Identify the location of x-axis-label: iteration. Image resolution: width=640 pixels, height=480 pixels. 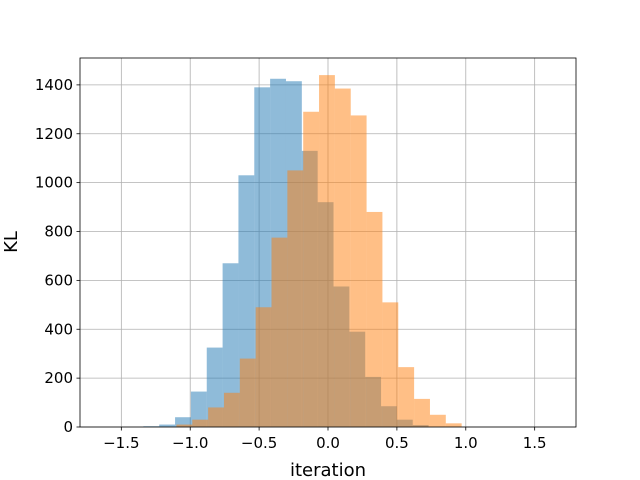
(328, 470).